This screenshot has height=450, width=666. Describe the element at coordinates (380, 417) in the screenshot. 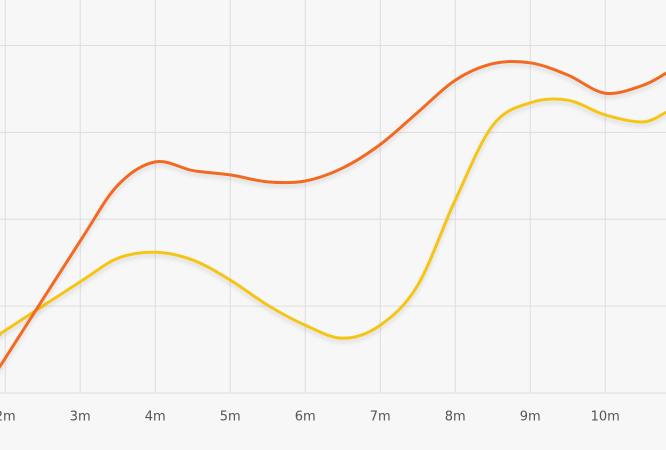

I see `x-tick-label: 7m` at that location.